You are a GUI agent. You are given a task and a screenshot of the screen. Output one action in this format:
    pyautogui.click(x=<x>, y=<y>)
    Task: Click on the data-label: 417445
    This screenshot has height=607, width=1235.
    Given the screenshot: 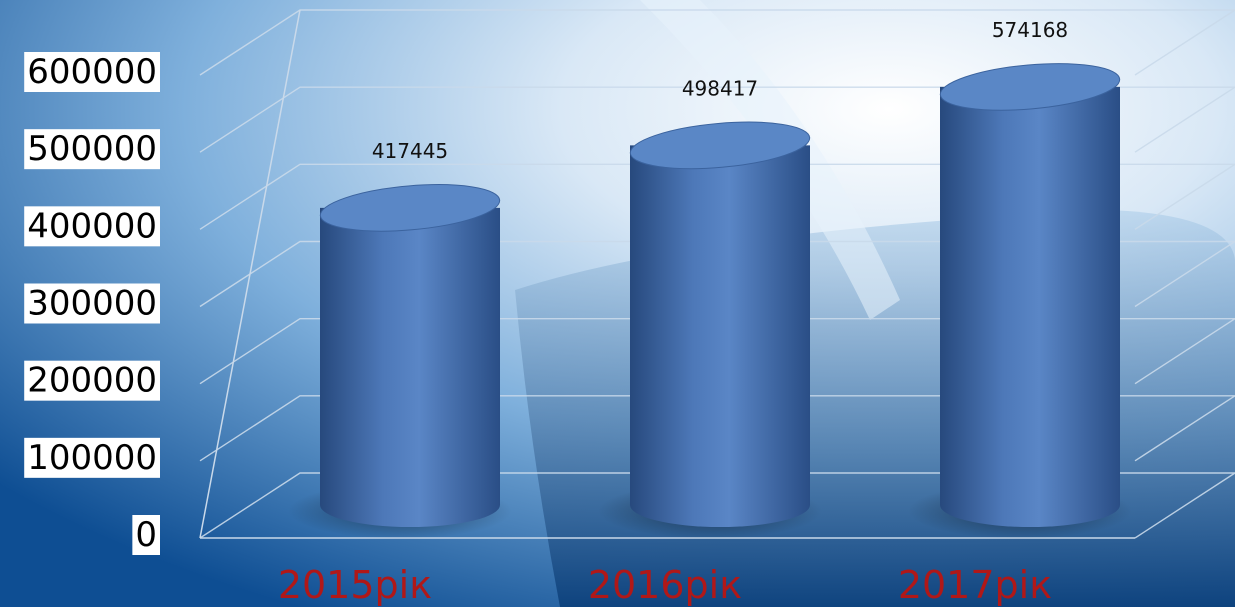 What is the action you would take?
    pyautogui.click(x=410, y=151)
    